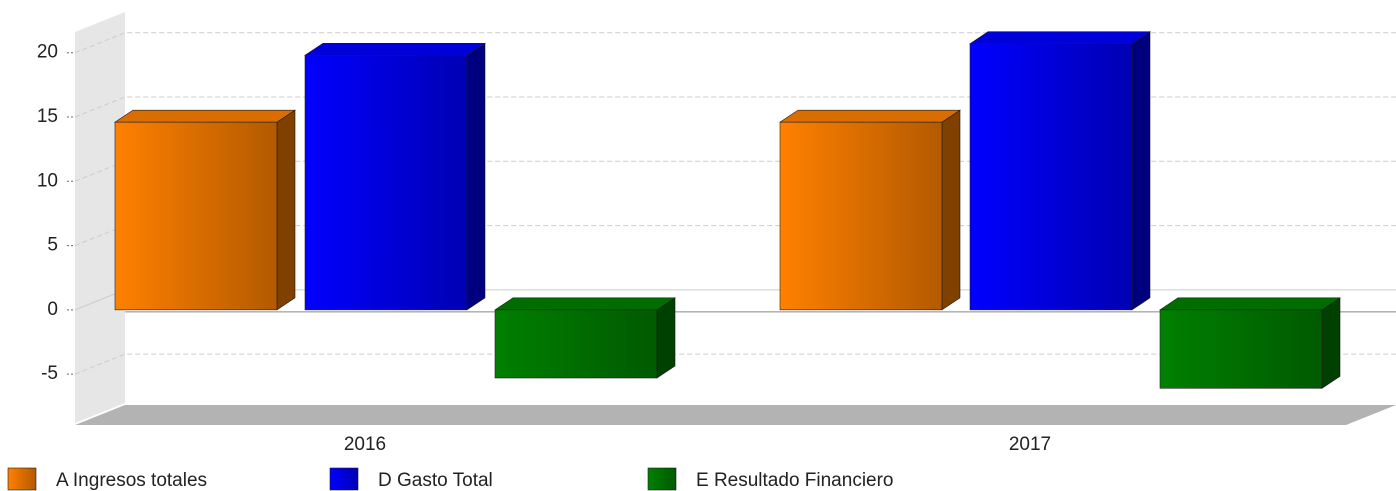 This screenshot has width=1396, height=491. Describe the element at coordinates (735, 415) in the screenshot. I see `floor` at that location.